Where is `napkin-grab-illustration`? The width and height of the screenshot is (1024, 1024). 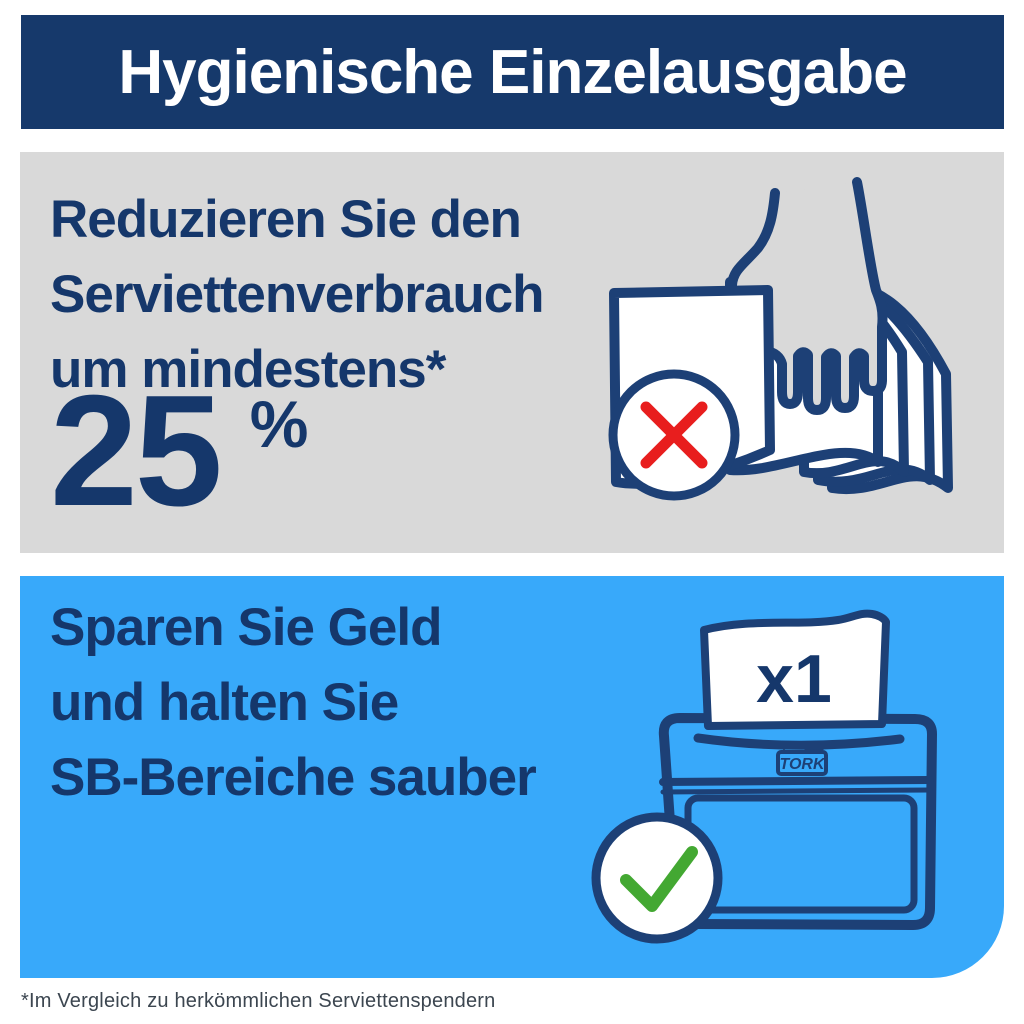 napkin-grab-illustration is located at coordinates (780, 339).